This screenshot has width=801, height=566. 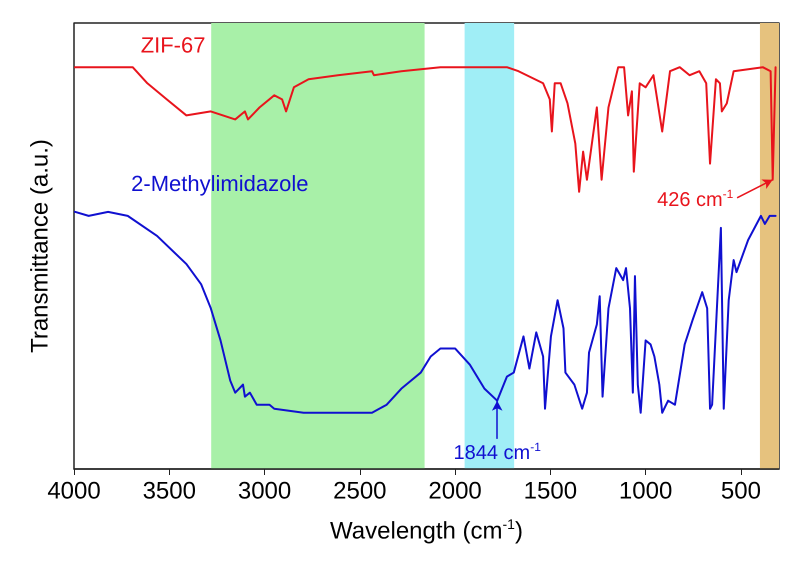 What do you see at coordinates (219, 183) in the screenshot?
I see `series-label: 2-Methylimidazole` at bounding box center [219, 183].